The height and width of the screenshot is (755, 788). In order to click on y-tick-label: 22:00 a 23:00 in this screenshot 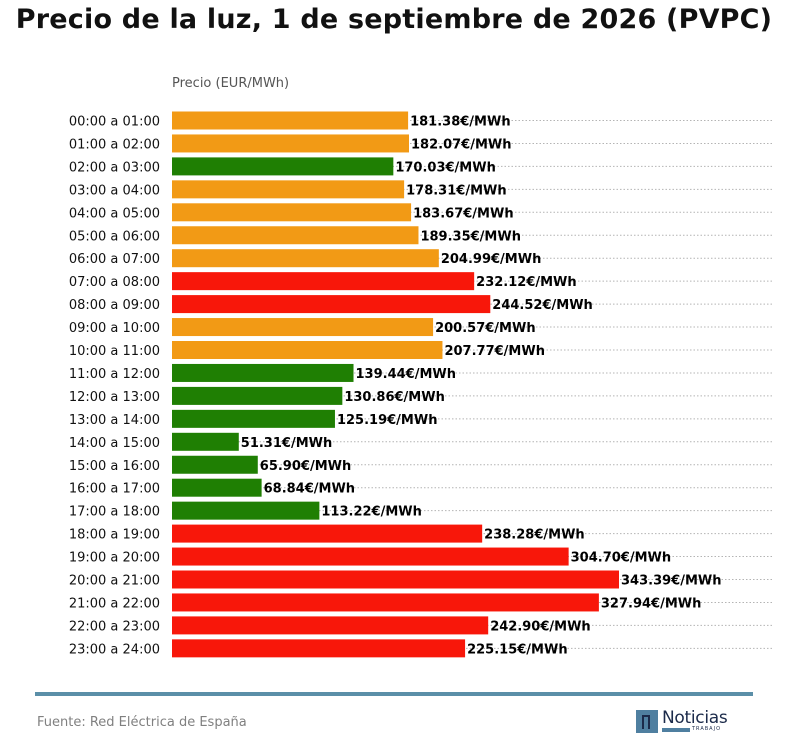, I will do `click(114, 626)`.